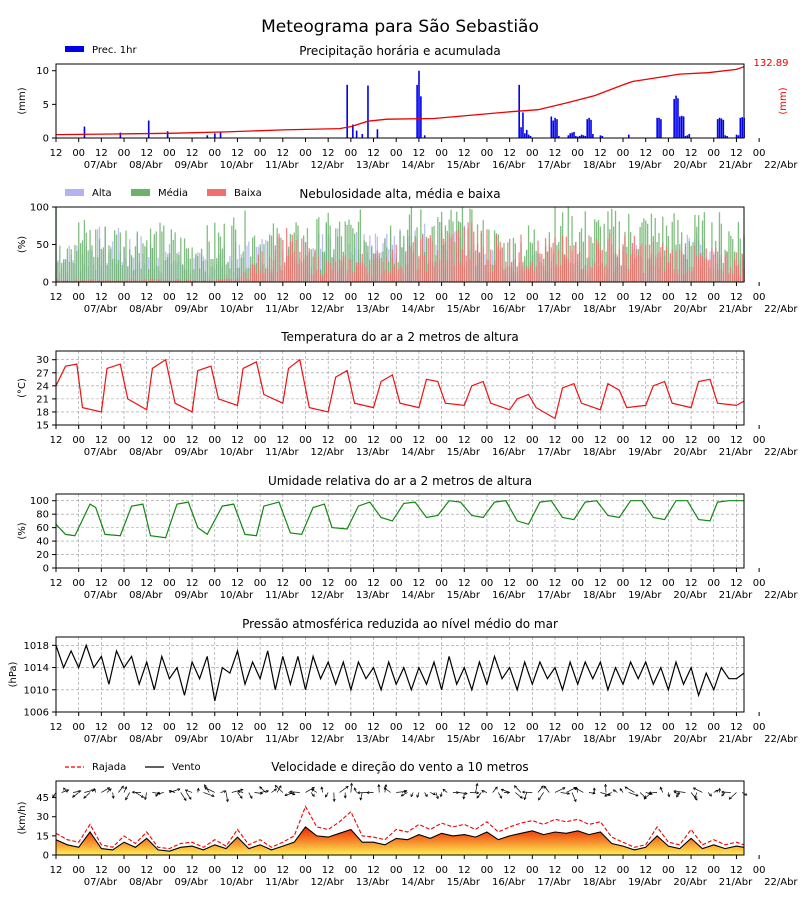 The width and height of the screenshot is (800, 900). Describe the element at coordinates (42, 426) in the screenshot. I see `y-tick-label: 15` at that location.